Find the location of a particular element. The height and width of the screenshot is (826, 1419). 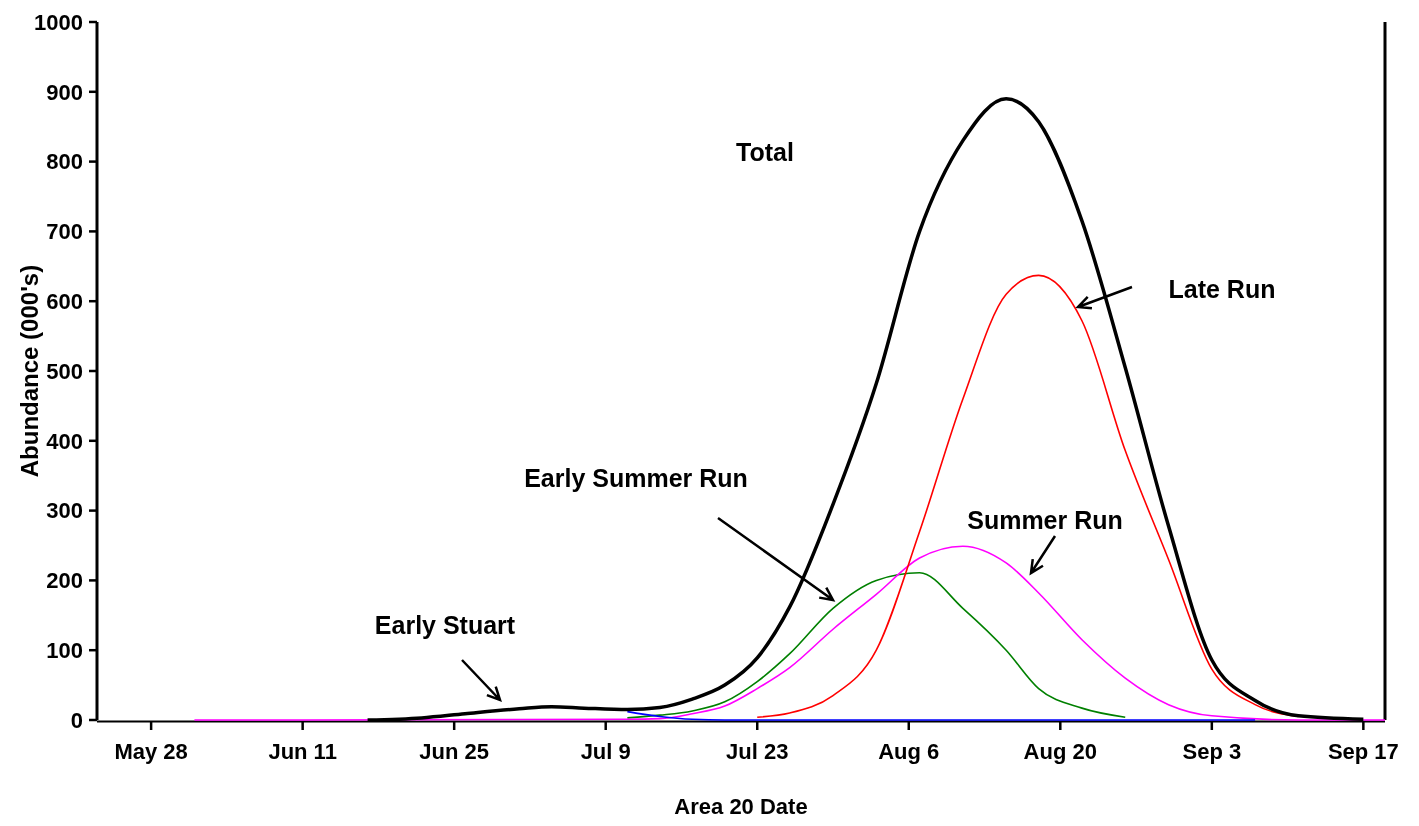

y-tick-label: 300 is located at coordinates (64, 511).